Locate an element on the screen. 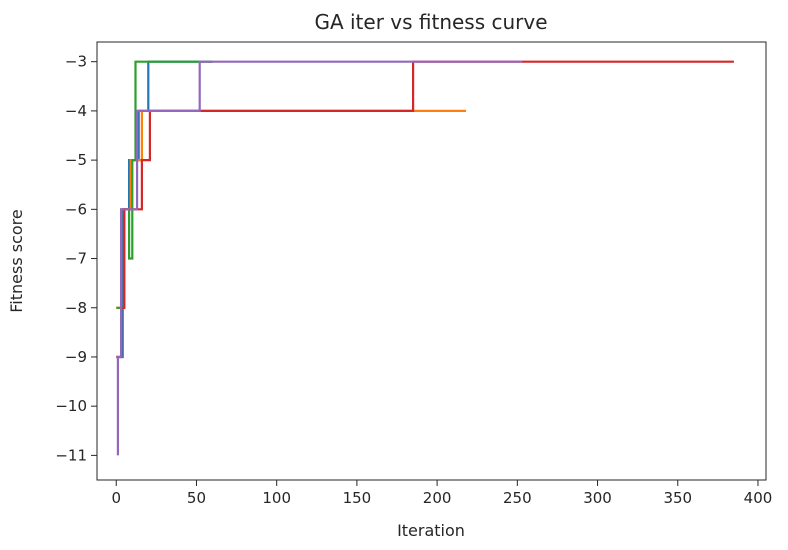 This screenshot has height=550, width=788. y-axis: −3 −4 −5 −6 −7 −8 −9 −10 −11 is located at coordinates (76, 258).